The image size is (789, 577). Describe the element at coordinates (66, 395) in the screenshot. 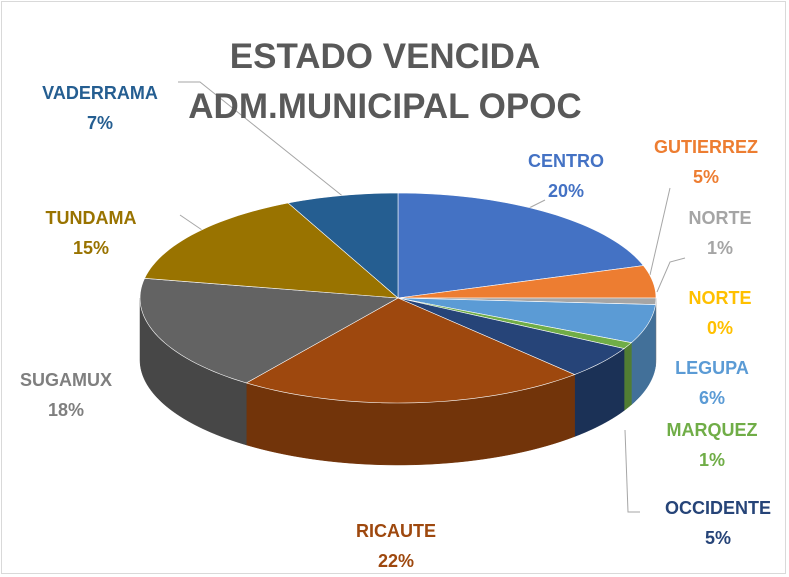

I see `data-label: SUGAMUX 18%` at that location.